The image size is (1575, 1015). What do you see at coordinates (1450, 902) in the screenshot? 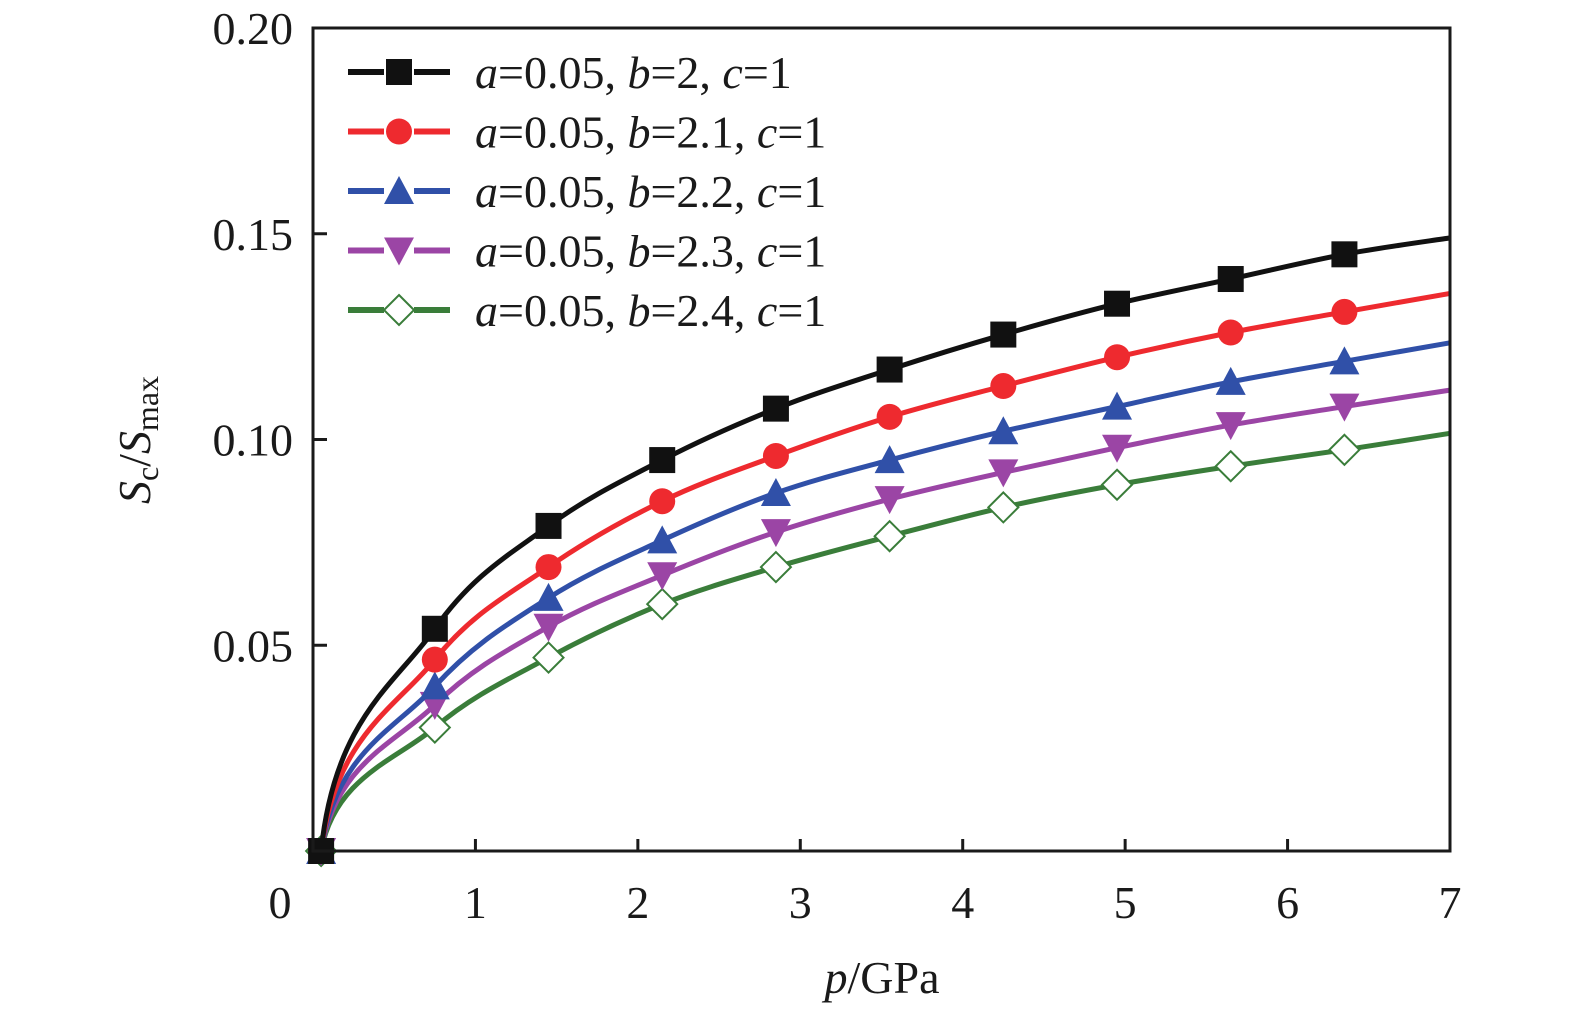
I see `x-tick-label: 7` at bounding box center [1450, 902].